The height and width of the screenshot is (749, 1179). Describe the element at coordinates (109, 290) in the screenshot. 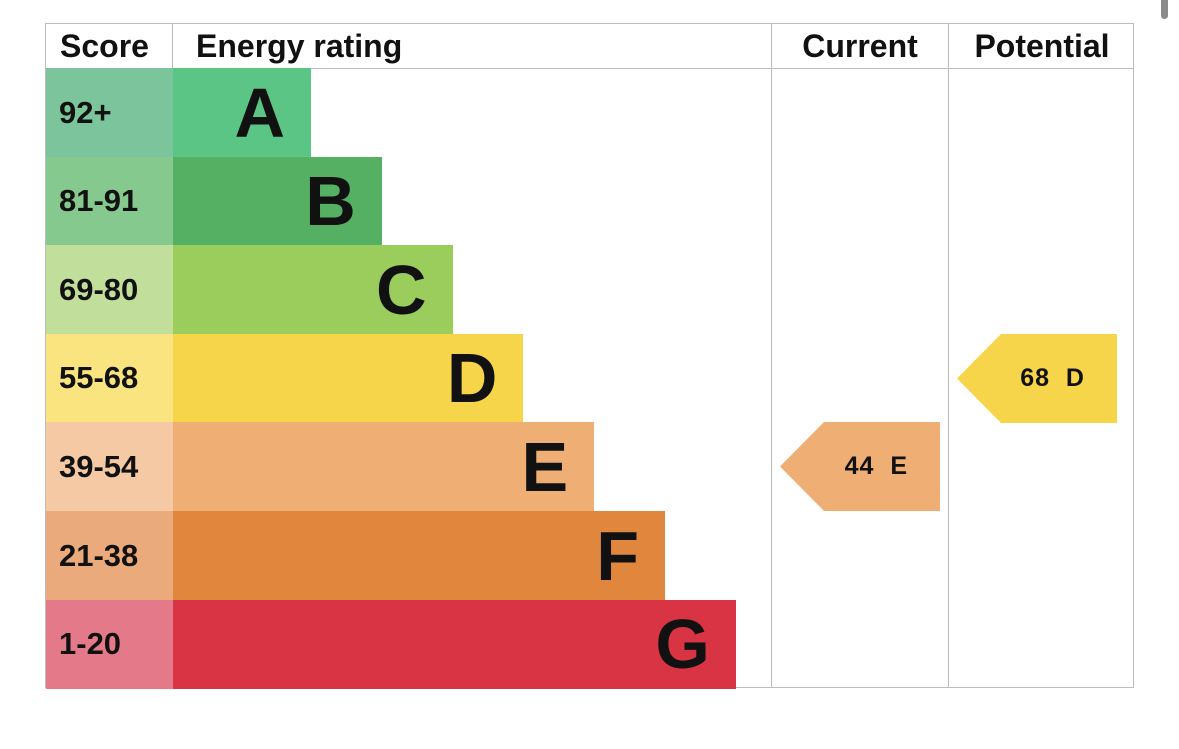

I see `score-range: 69-80` at that location.